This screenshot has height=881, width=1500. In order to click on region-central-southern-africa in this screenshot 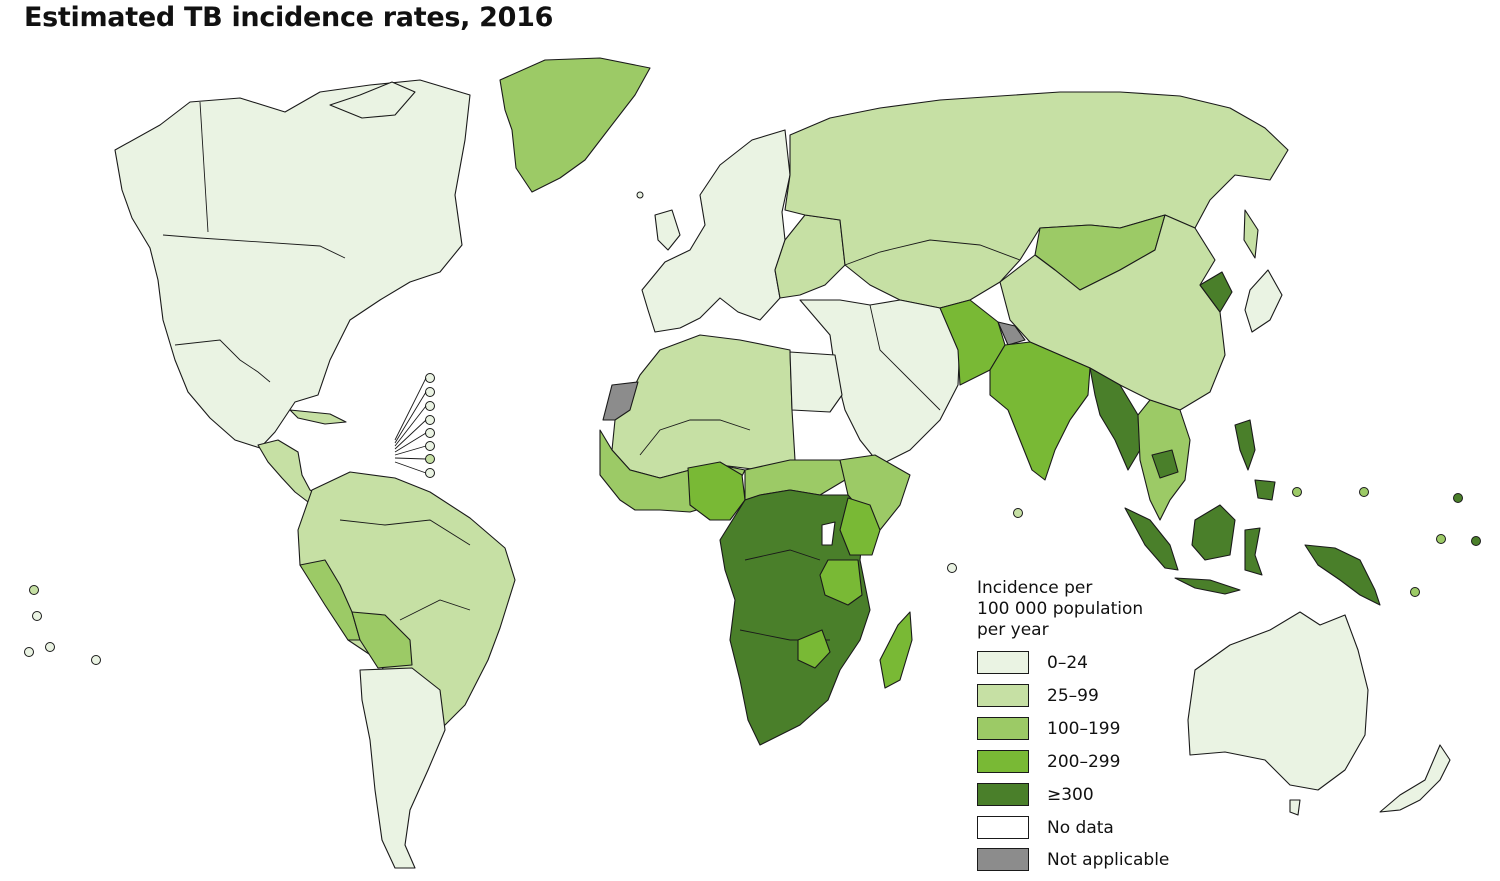, I will do `click(795, 617)`.